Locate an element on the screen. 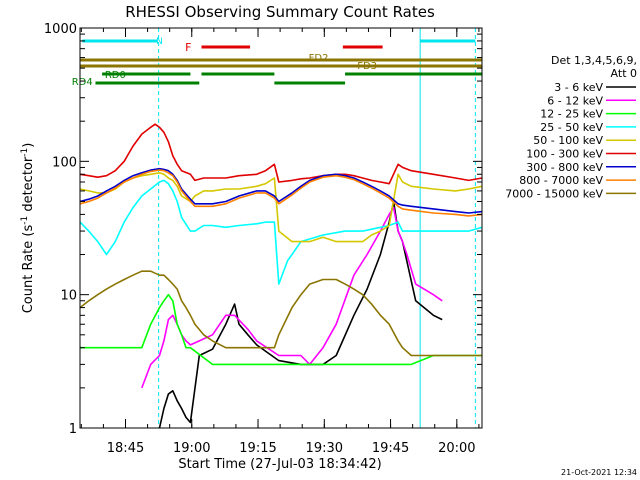 This screenshot has width=640, height=480. y-tick-label-1: 10 is located at coordinates (68, 296).